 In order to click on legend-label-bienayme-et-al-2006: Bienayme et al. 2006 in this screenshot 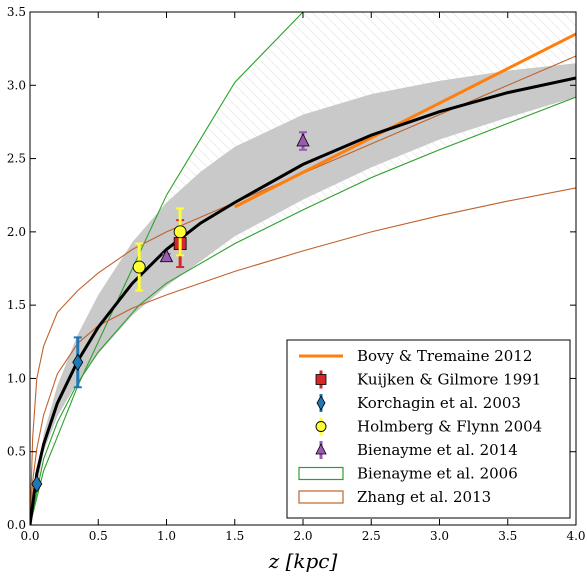, I will do `click(437, 474)`.